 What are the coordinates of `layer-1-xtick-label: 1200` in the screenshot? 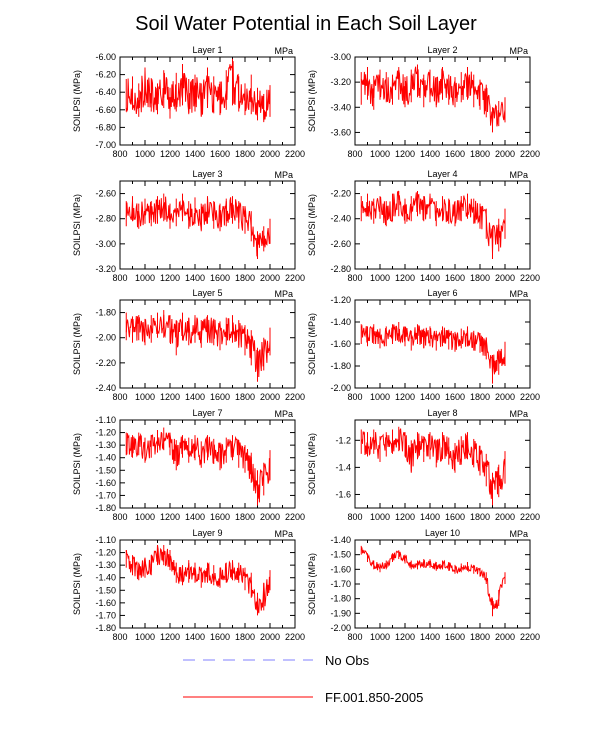 It's located at (170, 154).